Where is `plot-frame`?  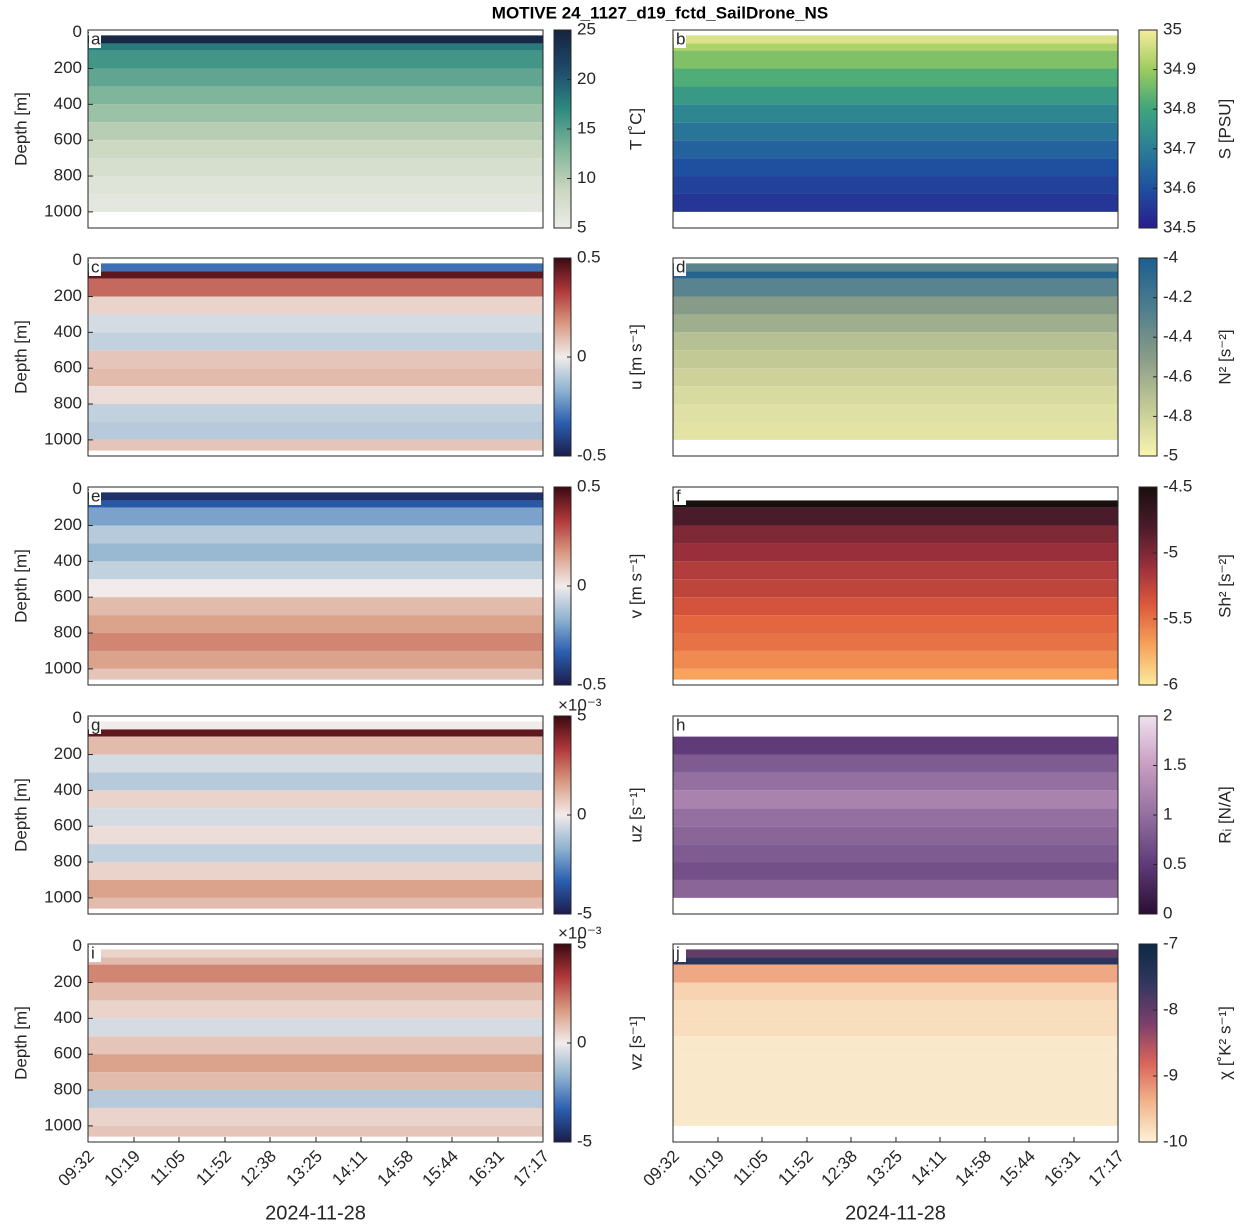
plot-frame is located at coordinates (315, 357).